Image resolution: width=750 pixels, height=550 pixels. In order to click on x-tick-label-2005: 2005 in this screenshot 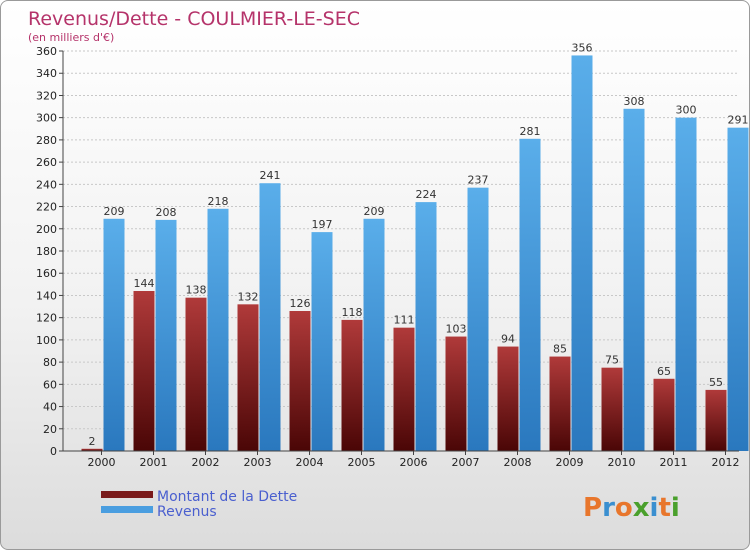, I will do `click(362, 462)`.